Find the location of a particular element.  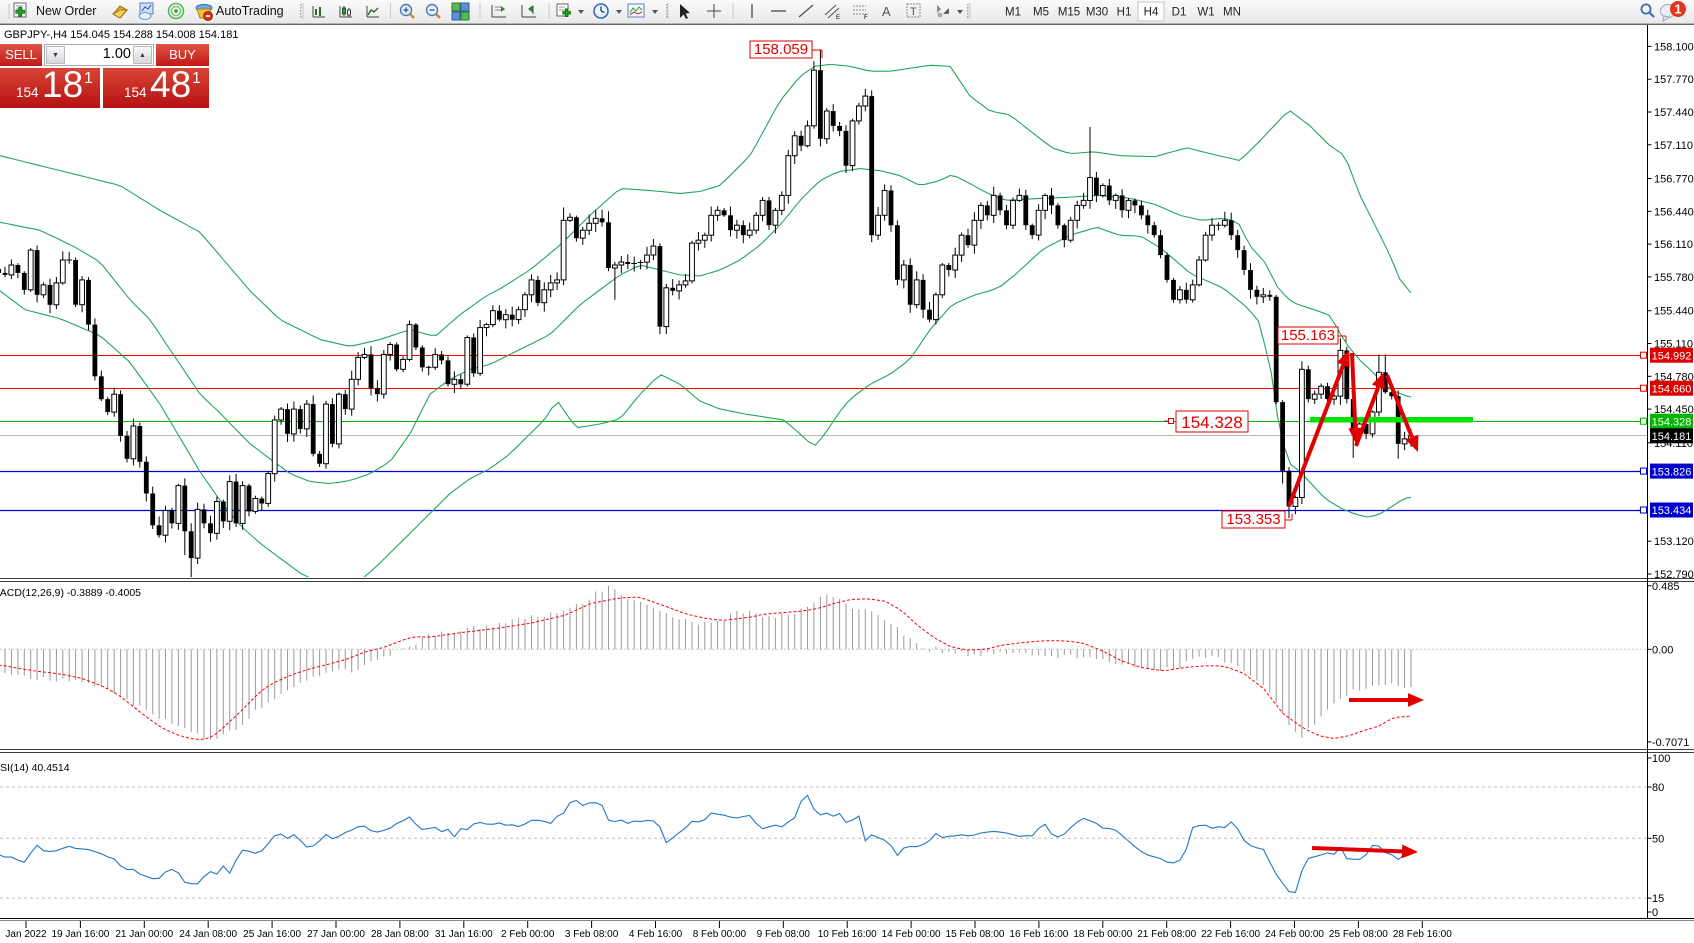

svg-text: F is located at coordinates (866, 18).